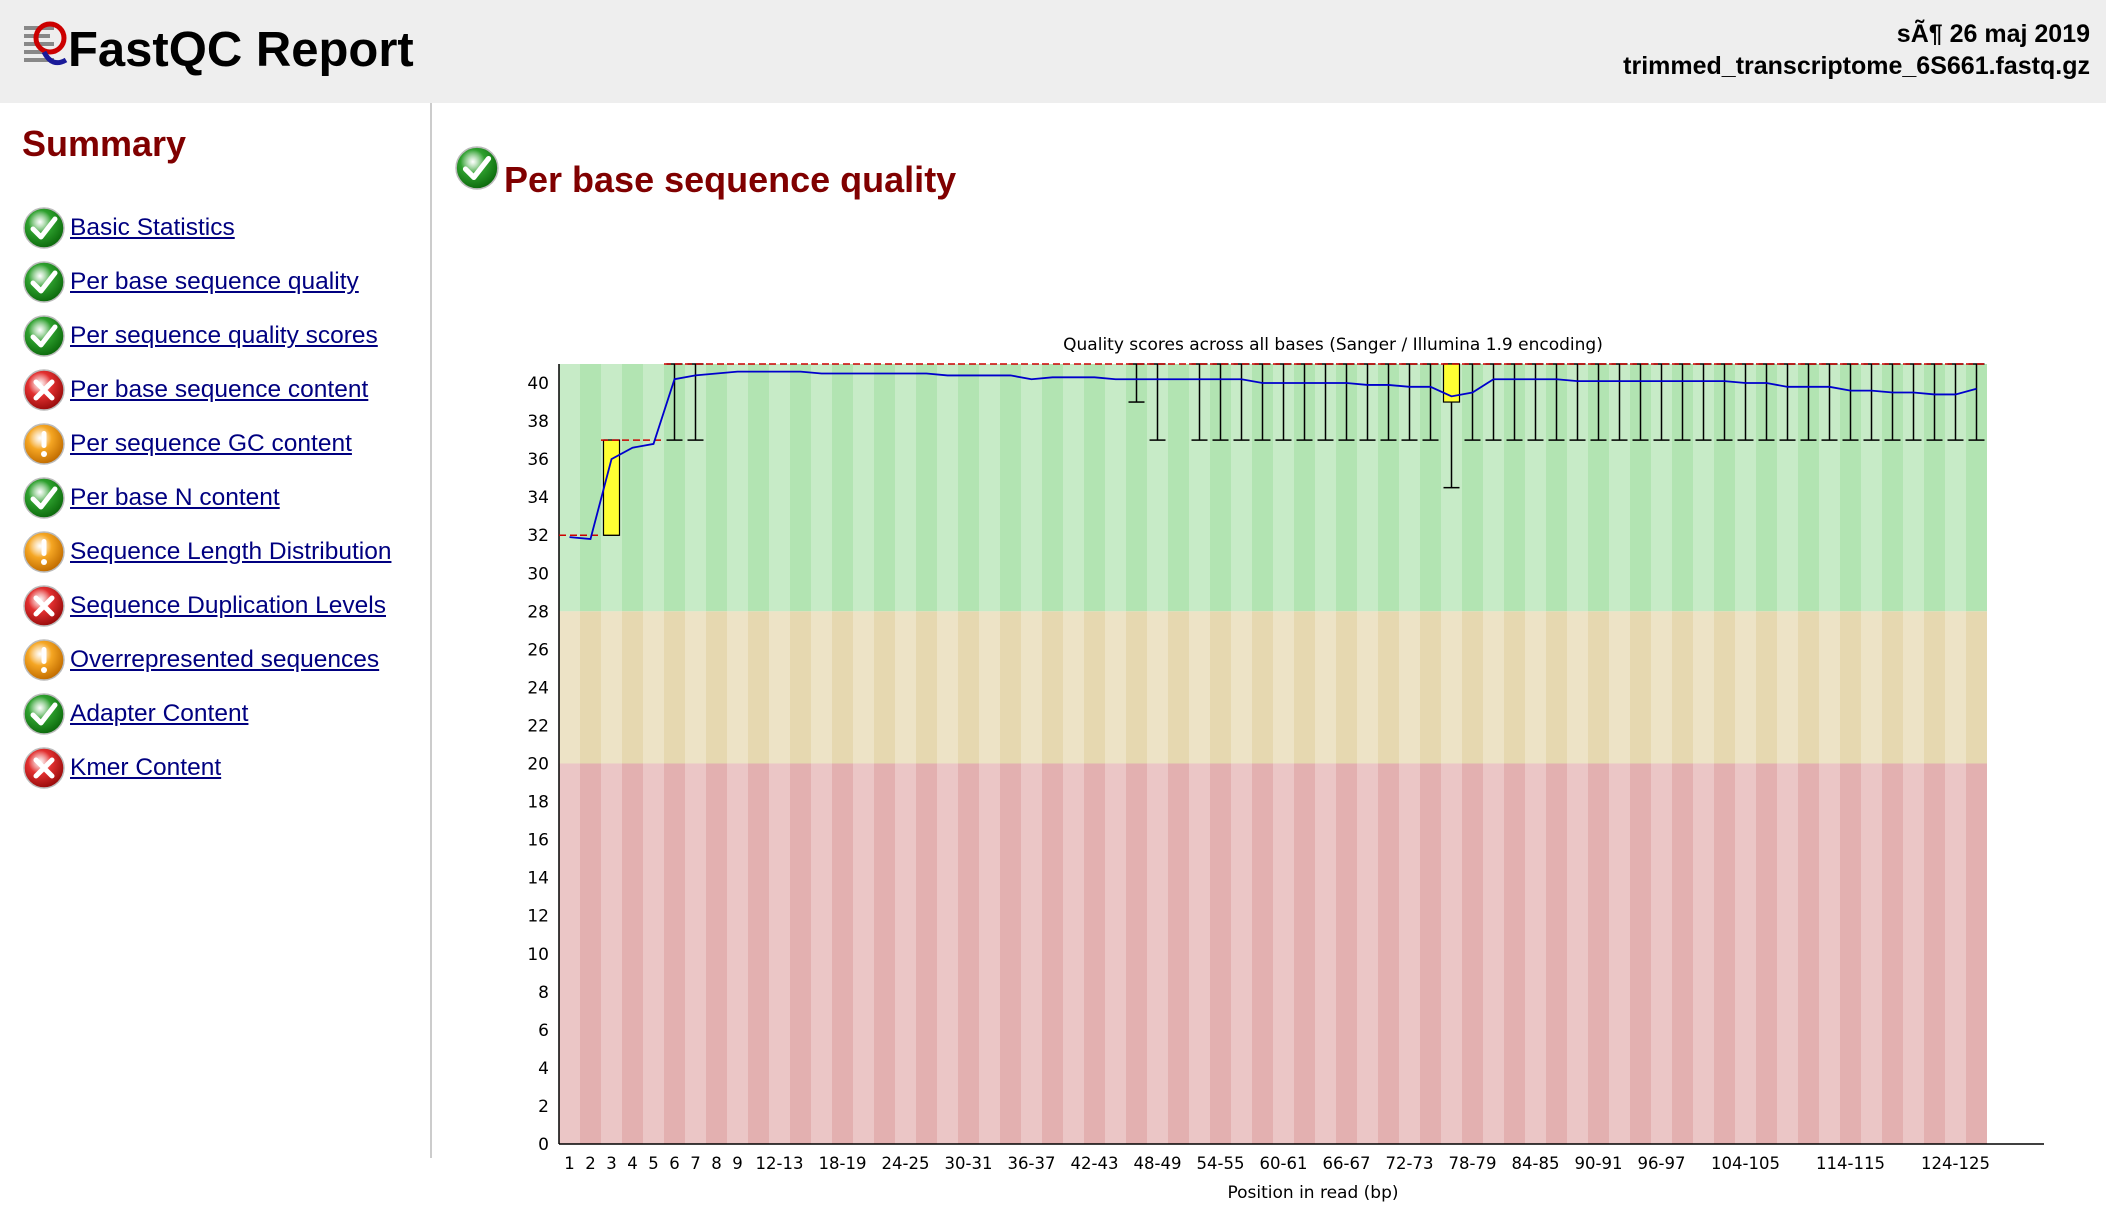 This screenshot has height=1207, width=2106. What do you see at coordinates (1856, 66) in the screenshot?
I see `report-filename: trimmed_transcriptome_6S661.fastq.gz` at bounding box center [1856, 66].